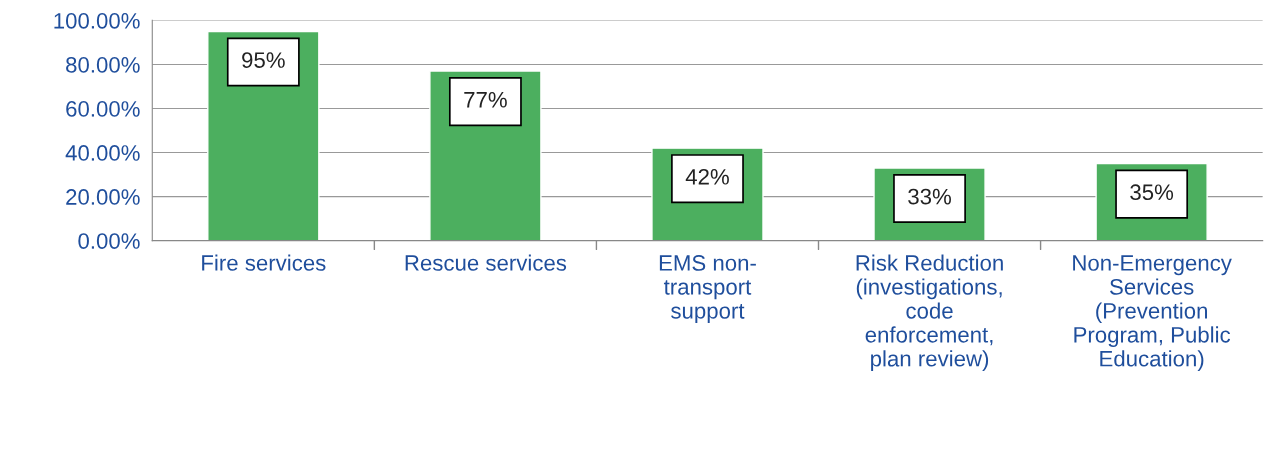 This screenshot has width=1269, height=454. What do you see at coordinates (485, 99) in the screenshot?
I see `data-label: 77%` at bounding box center [485, 99].